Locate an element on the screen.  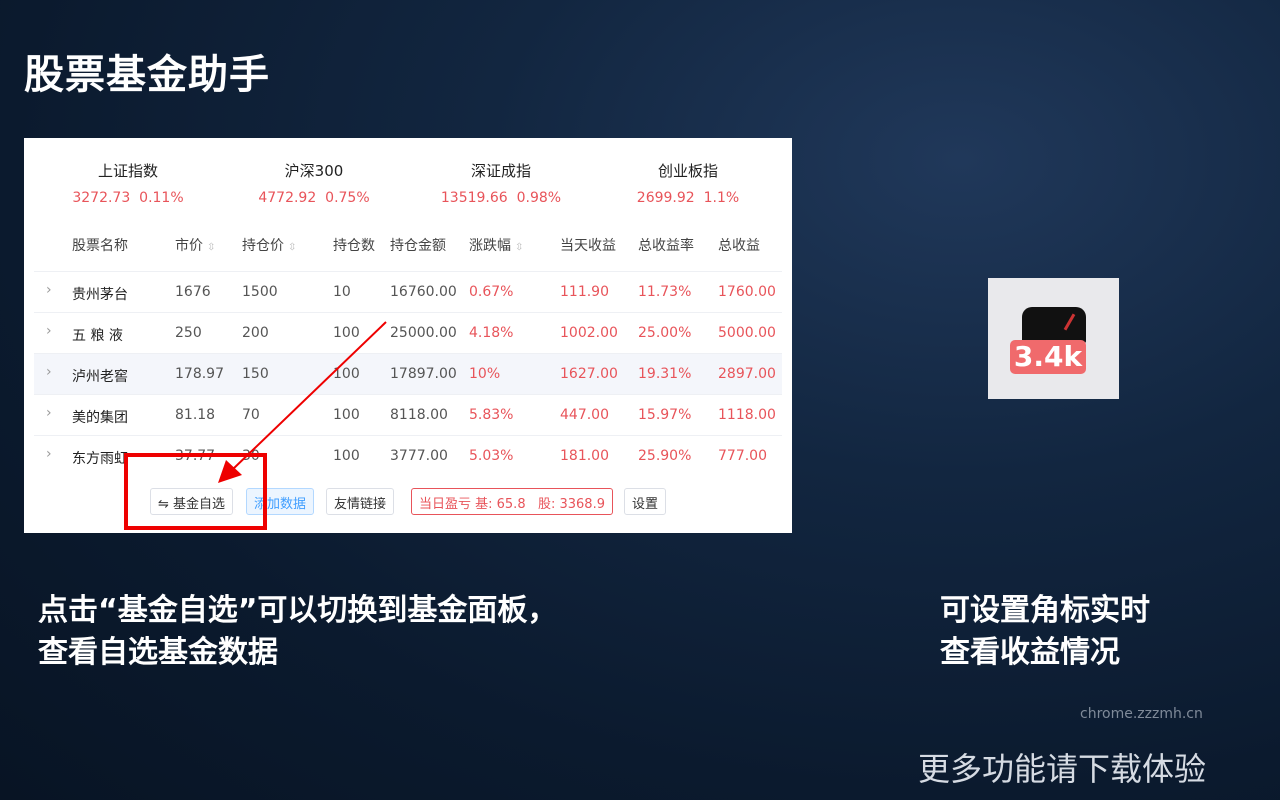
badge-count: 3.4k is located at coordinates (1048, 357).